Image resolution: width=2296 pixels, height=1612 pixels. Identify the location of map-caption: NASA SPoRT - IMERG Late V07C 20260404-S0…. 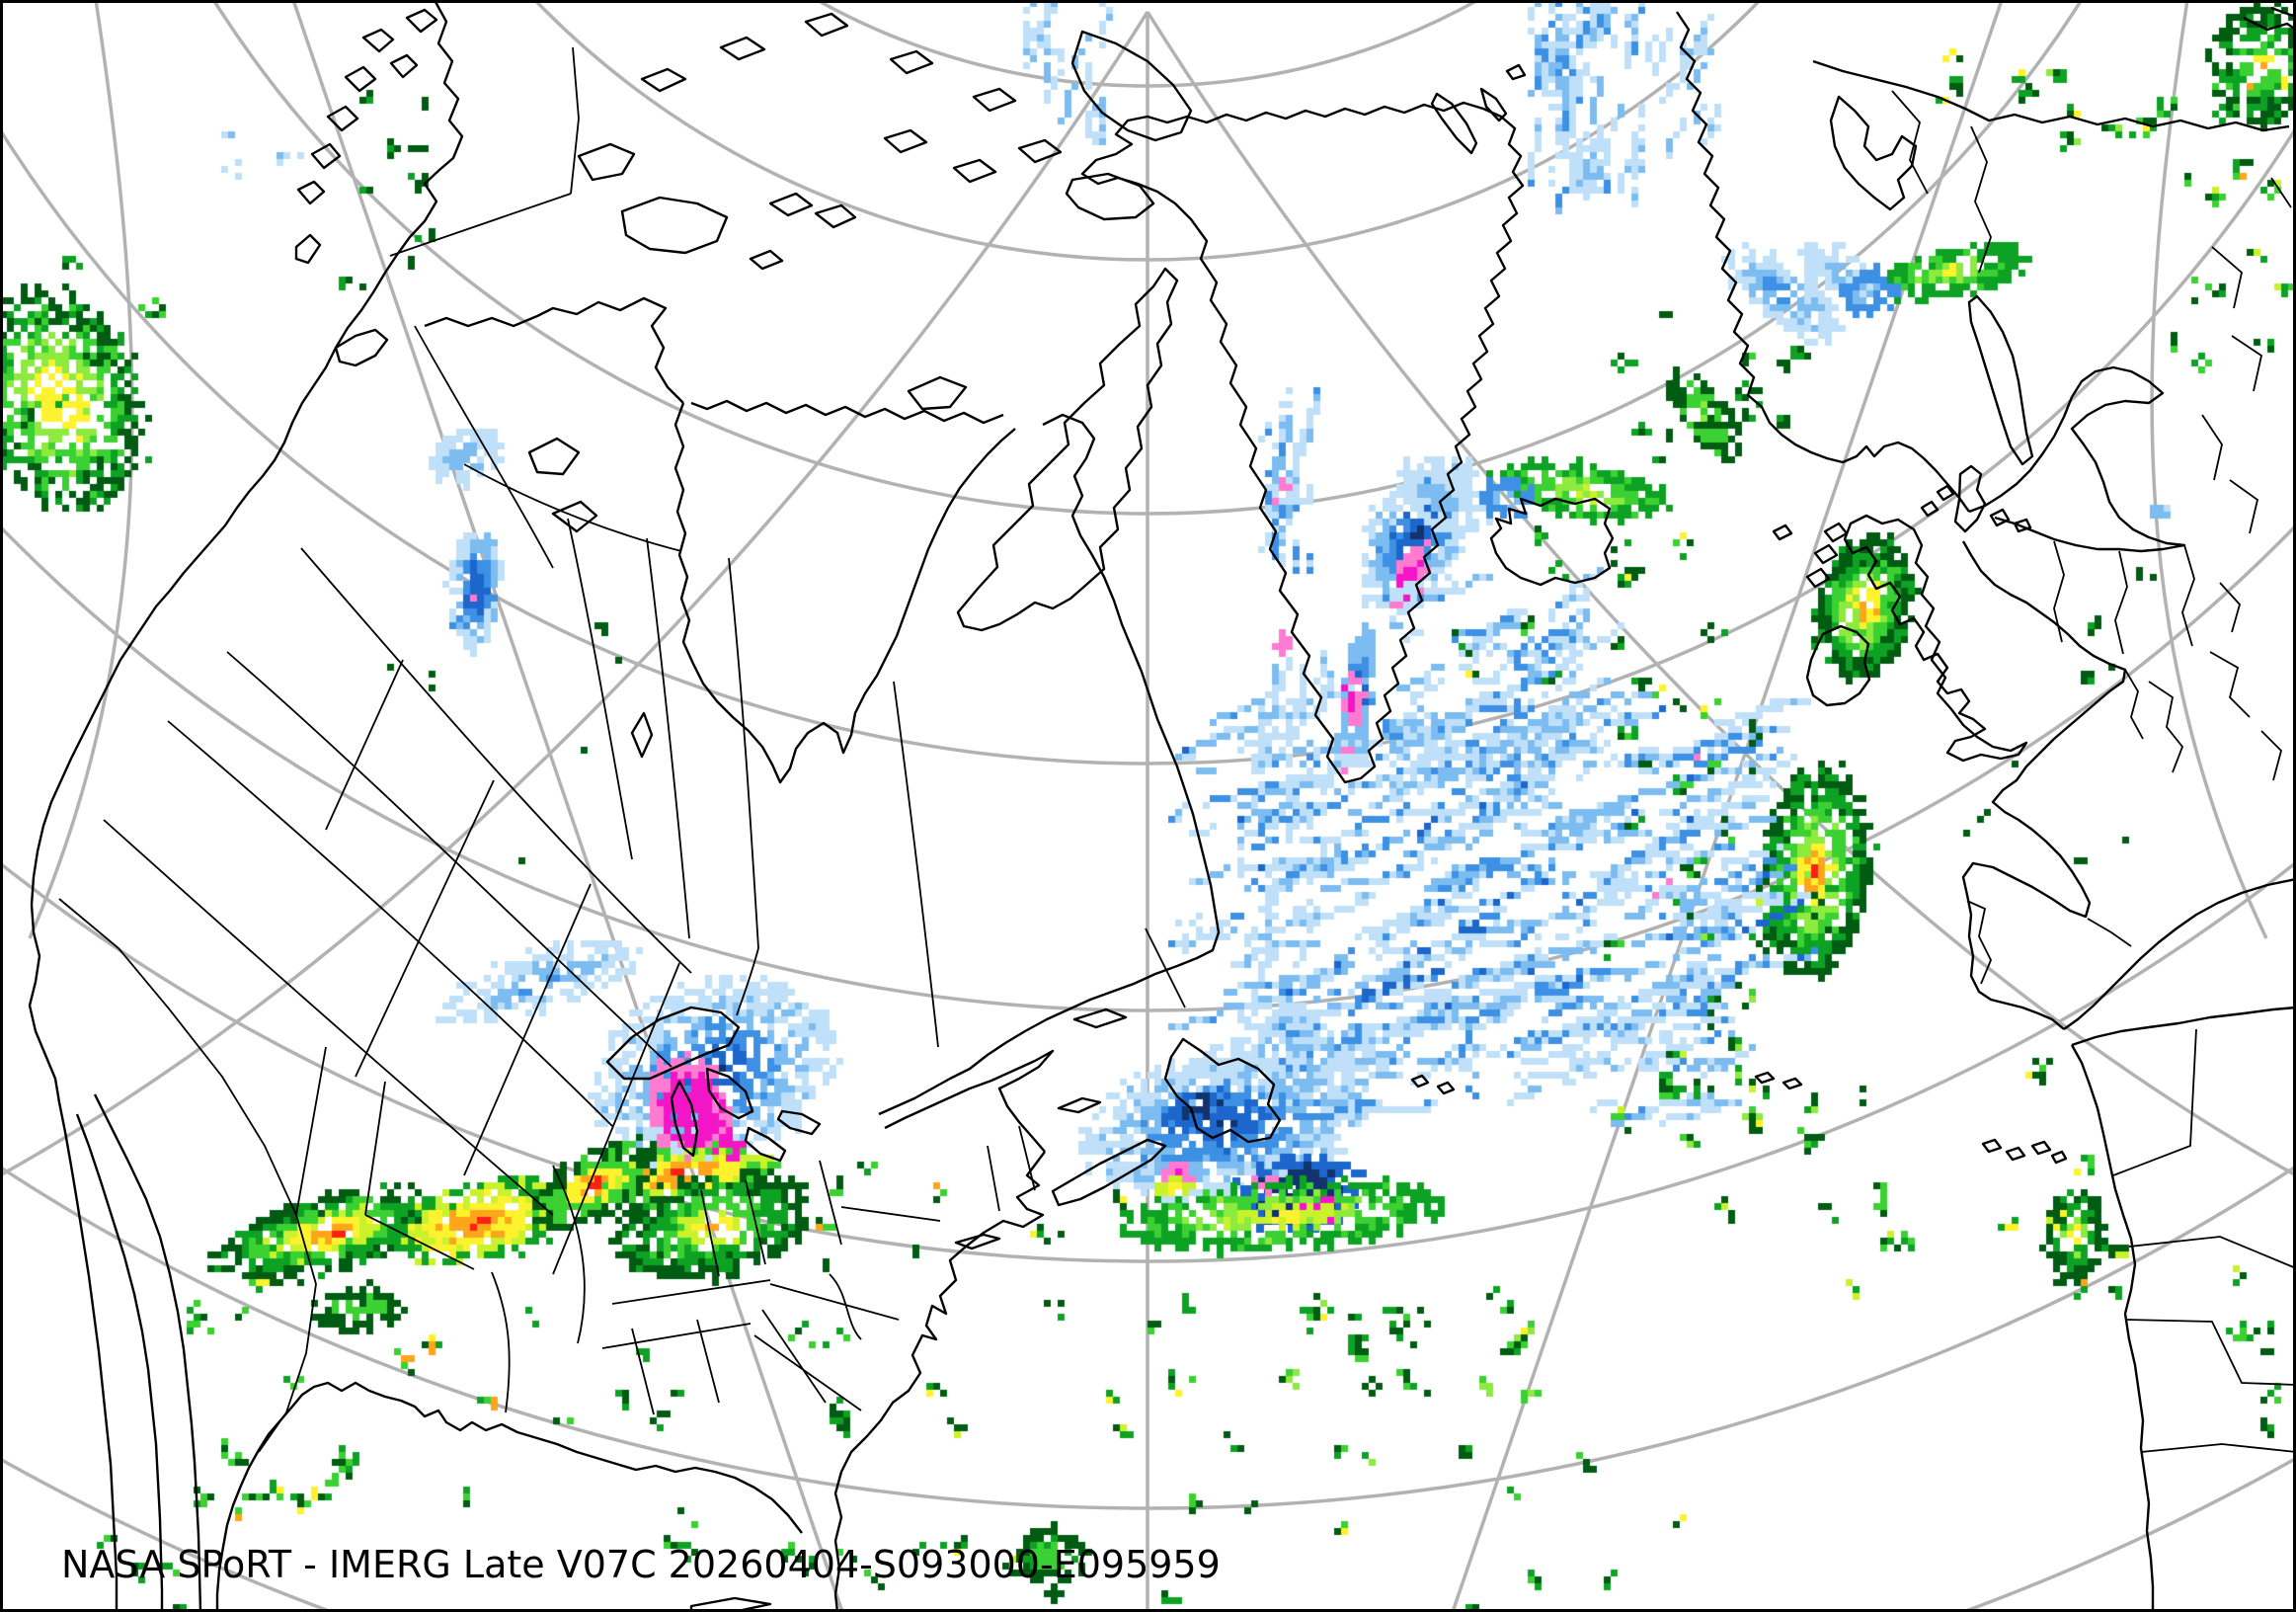
(641, 1564).